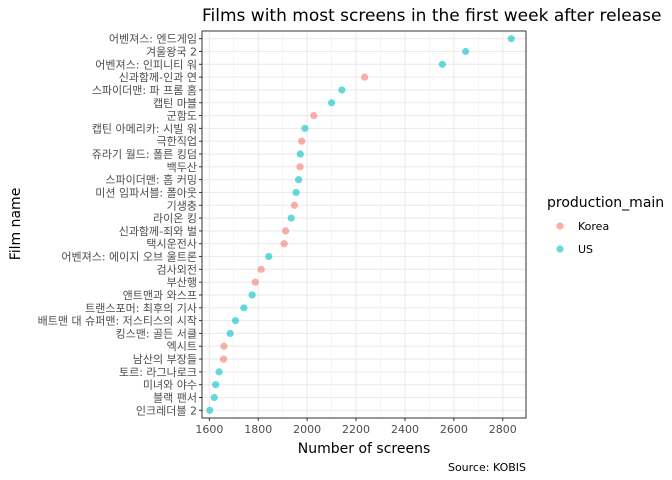 The height and width of the screenshot is (480, 672). I want to click on legend-label-us: US, so click(585, 249).